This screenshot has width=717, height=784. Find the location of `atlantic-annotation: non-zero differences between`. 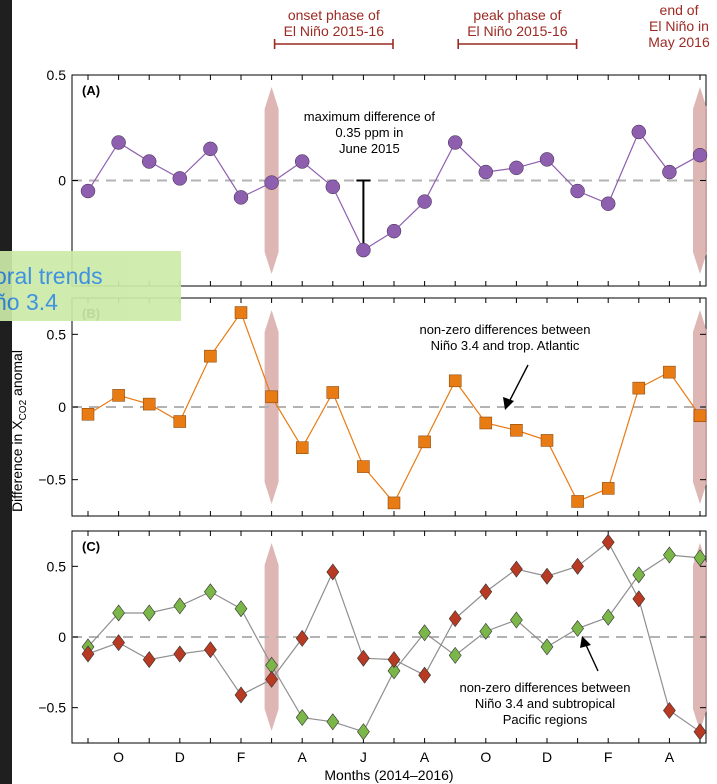

atlantic-annotation: non-zero differences between is located at coordinates (504, 329).